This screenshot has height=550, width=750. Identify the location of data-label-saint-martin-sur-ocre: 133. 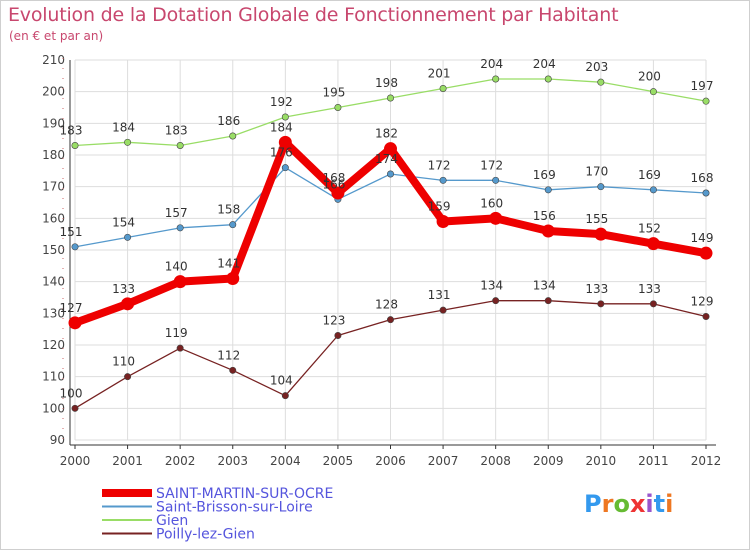
(123, 289).